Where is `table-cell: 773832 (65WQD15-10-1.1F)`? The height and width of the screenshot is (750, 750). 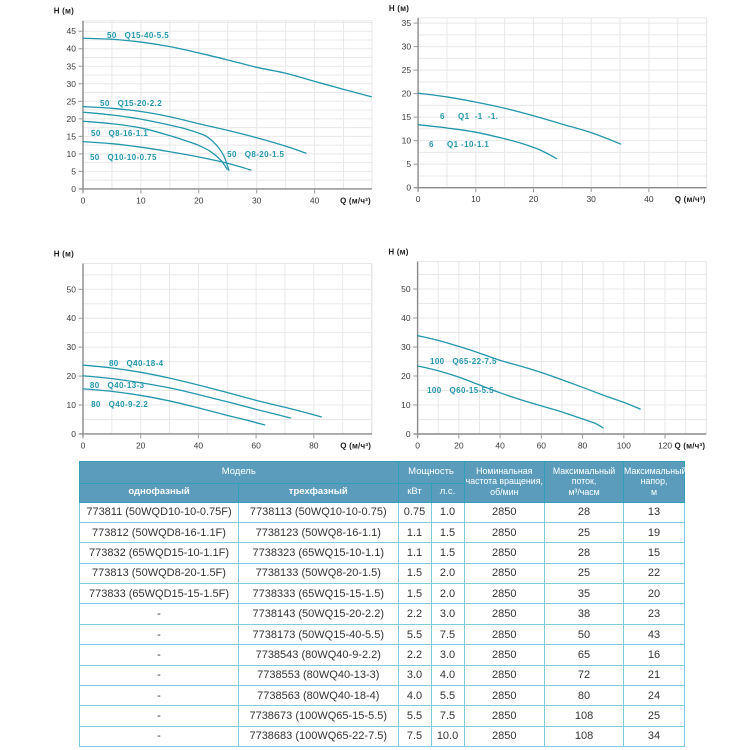 table-cell: 773832 (65WQD15-10-1.1F) is located at coordinates (159, 553).